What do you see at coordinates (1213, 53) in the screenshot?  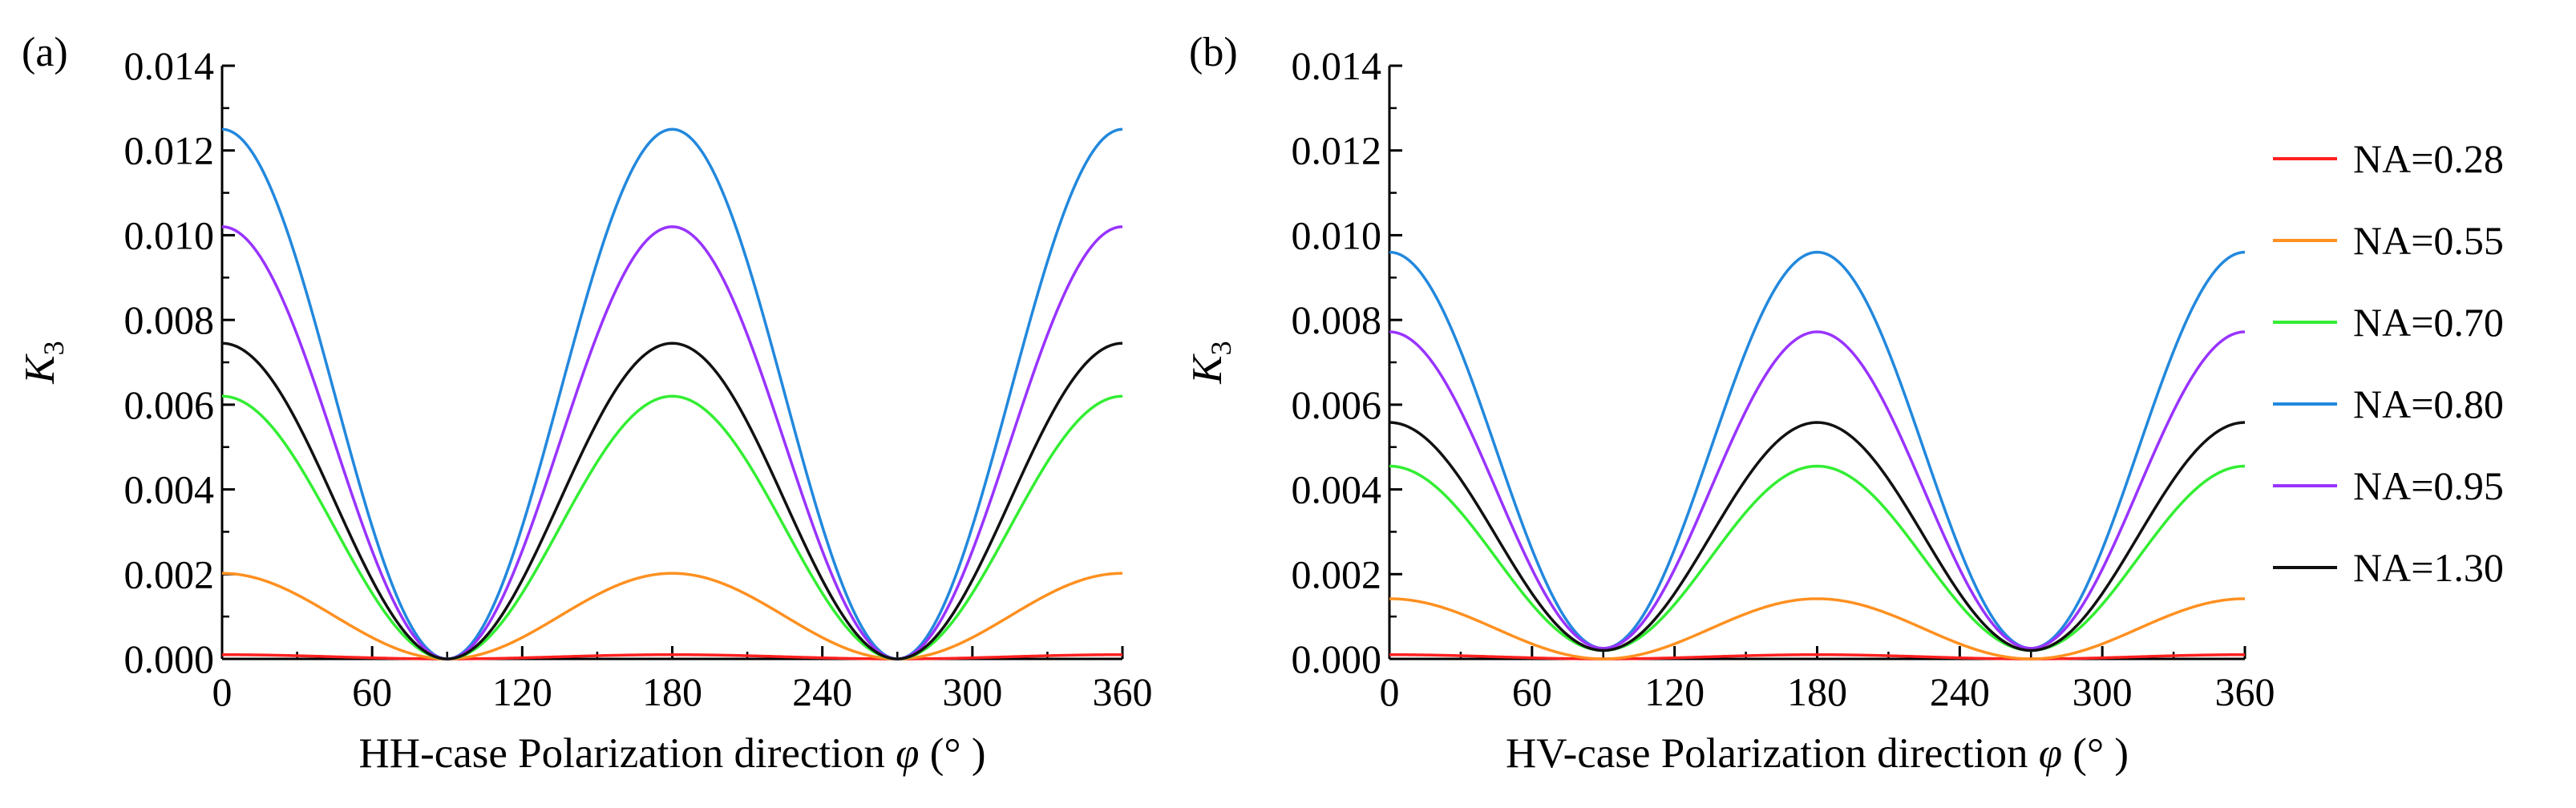 I see `panel-label: (b)` at bounding box center [1213, 53].